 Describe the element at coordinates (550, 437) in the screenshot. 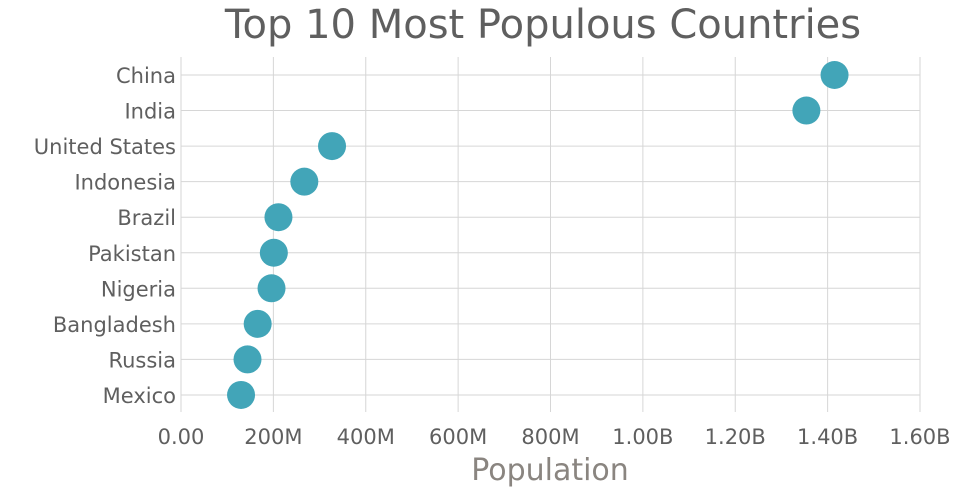

I see `x-tick-label: 800M` at that location.